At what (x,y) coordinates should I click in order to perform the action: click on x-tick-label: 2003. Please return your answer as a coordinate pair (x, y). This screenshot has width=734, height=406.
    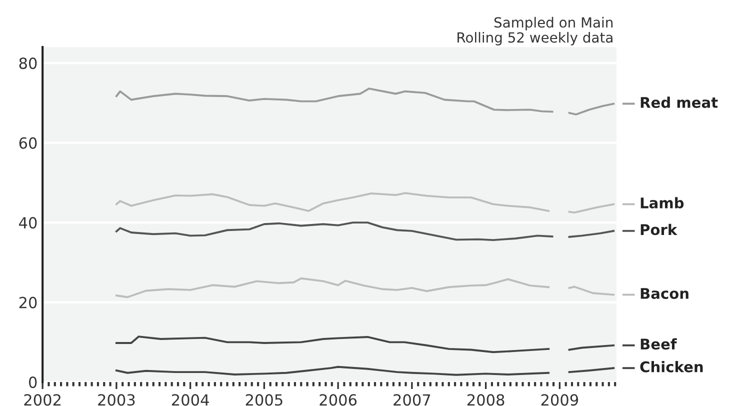
    Looking at the image, I should click on (116, 400).